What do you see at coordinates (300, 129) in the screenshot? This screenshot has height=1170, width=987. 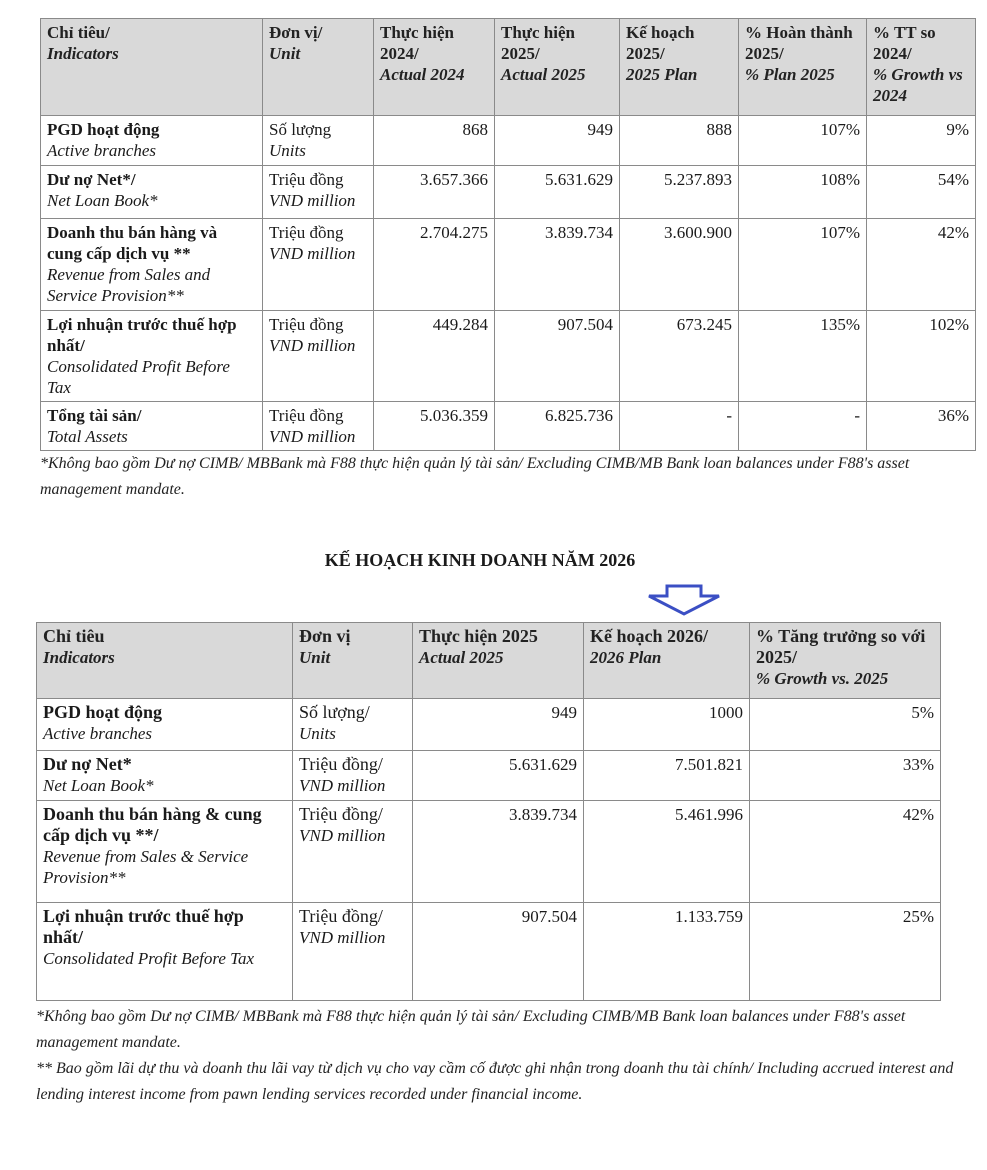 I see `unit-vi: Số lượng` at bounding box center [300, 129].